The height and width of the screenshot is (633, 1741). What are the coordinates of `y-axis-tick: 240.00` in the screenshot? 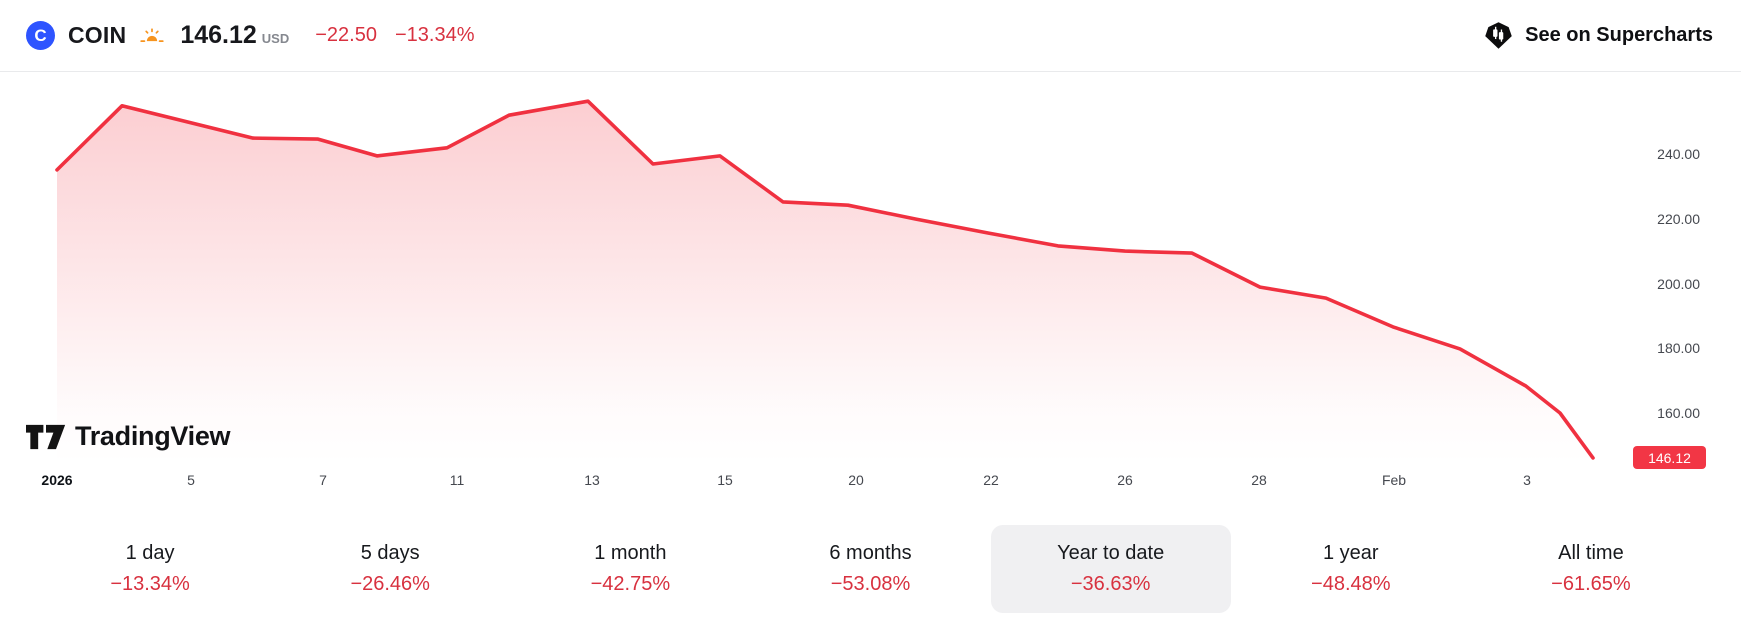 It's located at (1678, 154).